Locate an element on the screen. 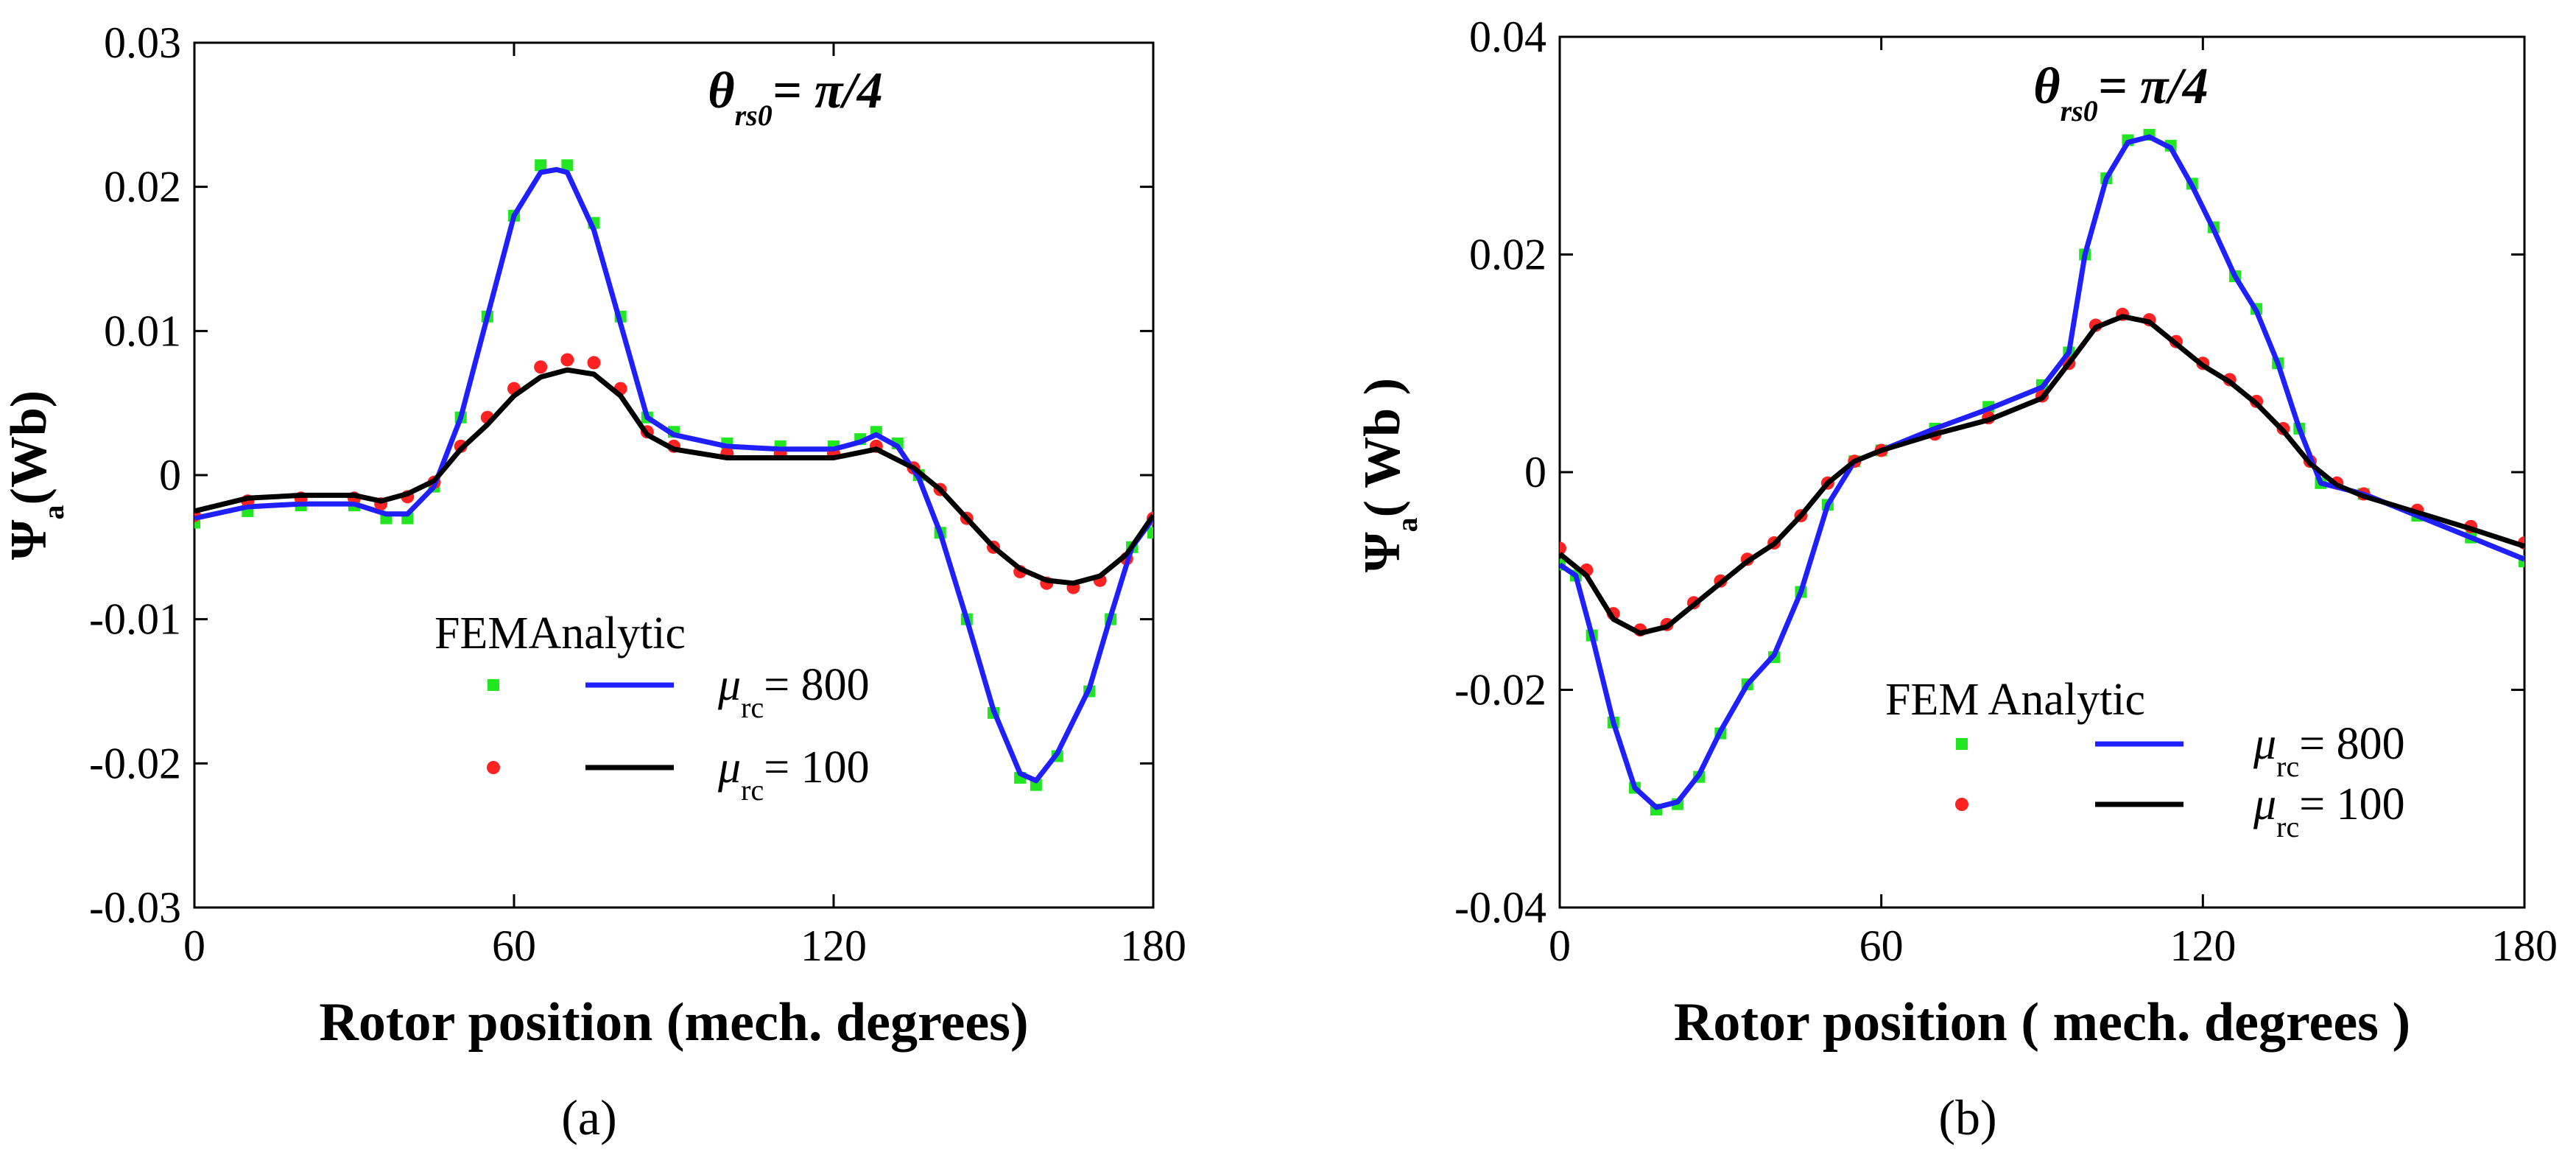 This screenshot has width=2576, height=1155. legend-header: FEM Analytic is located at coordinates (2015, 700).